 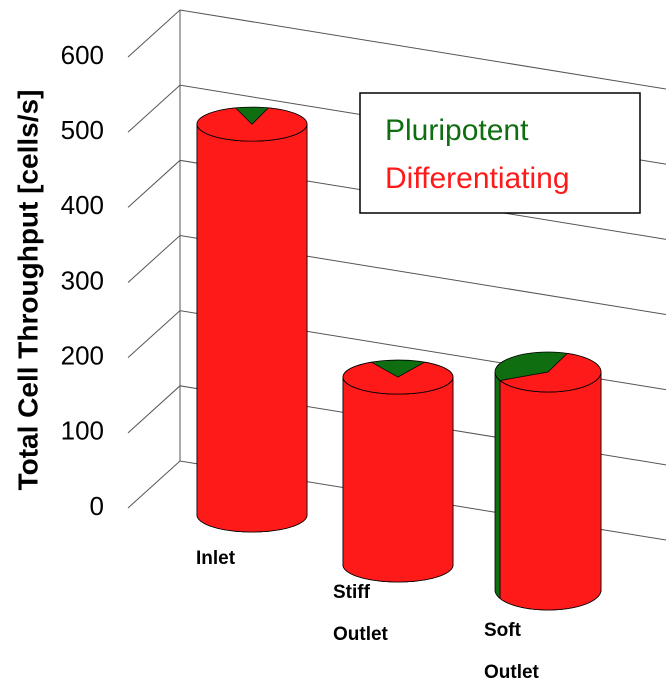 What do you see at coordinates (82, 431) in the screenshot?
I see `y-tick-label: 100` at bounding box center [82, 431].